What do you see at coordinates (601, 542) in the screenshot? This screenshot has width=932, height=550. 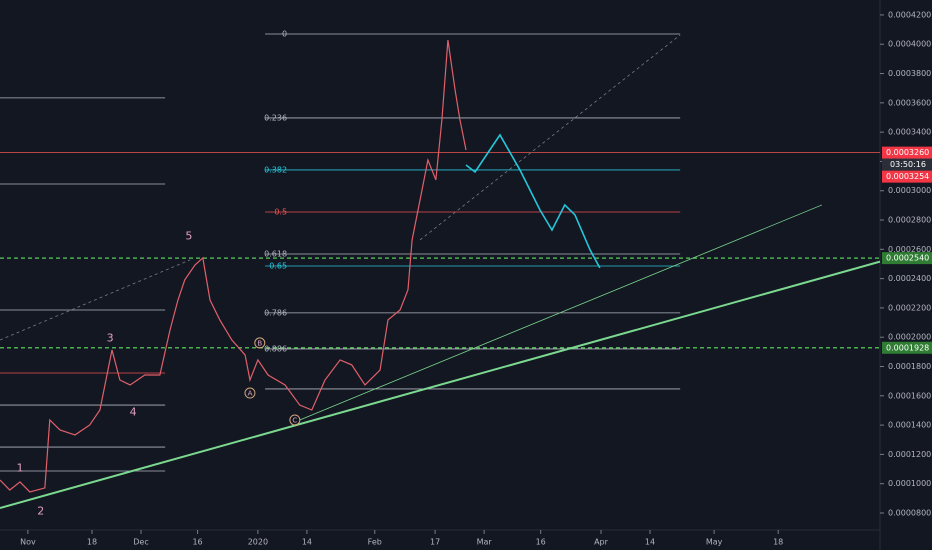 I see `x-tick-label: Apr` at bounding box center [601, 542].